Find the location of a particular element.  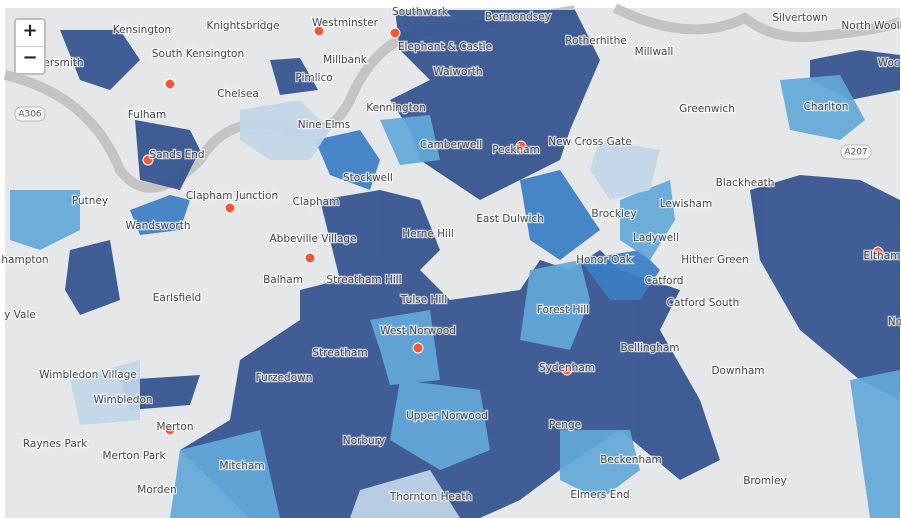

place-label: Forest Hill is located at coordinates (563, 310).